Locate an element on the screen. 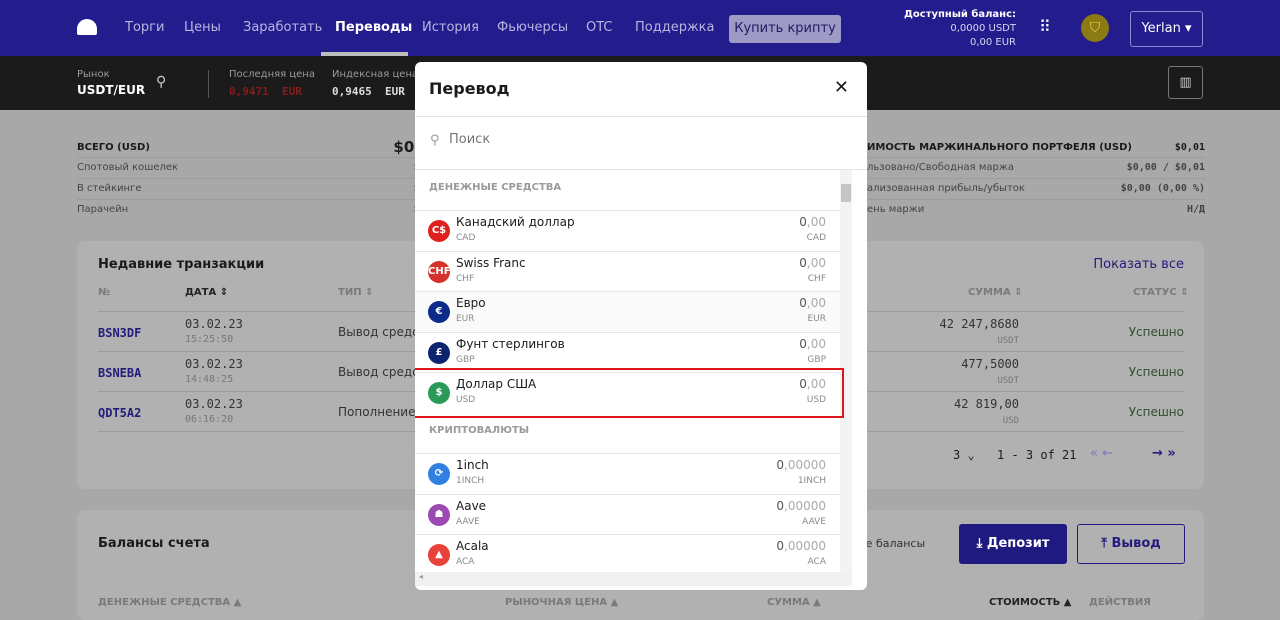 This screenshot has width=1280, height=620. shield-icon: ⛉ is located at coordinates (1095, 28).